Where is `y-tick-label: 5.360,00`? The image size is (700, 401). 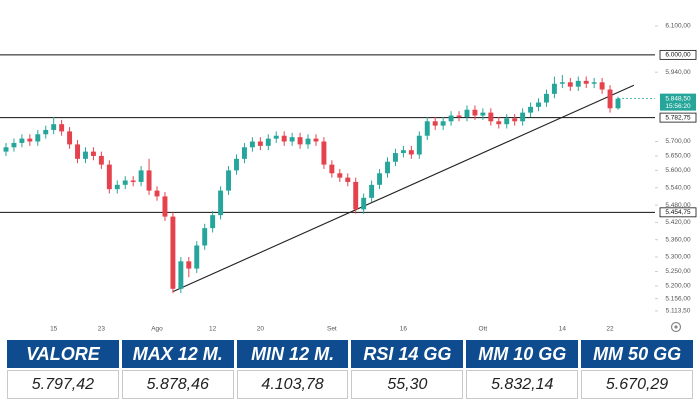 y-tick-label: 5.360,00 is located at coordinates (678, 239).